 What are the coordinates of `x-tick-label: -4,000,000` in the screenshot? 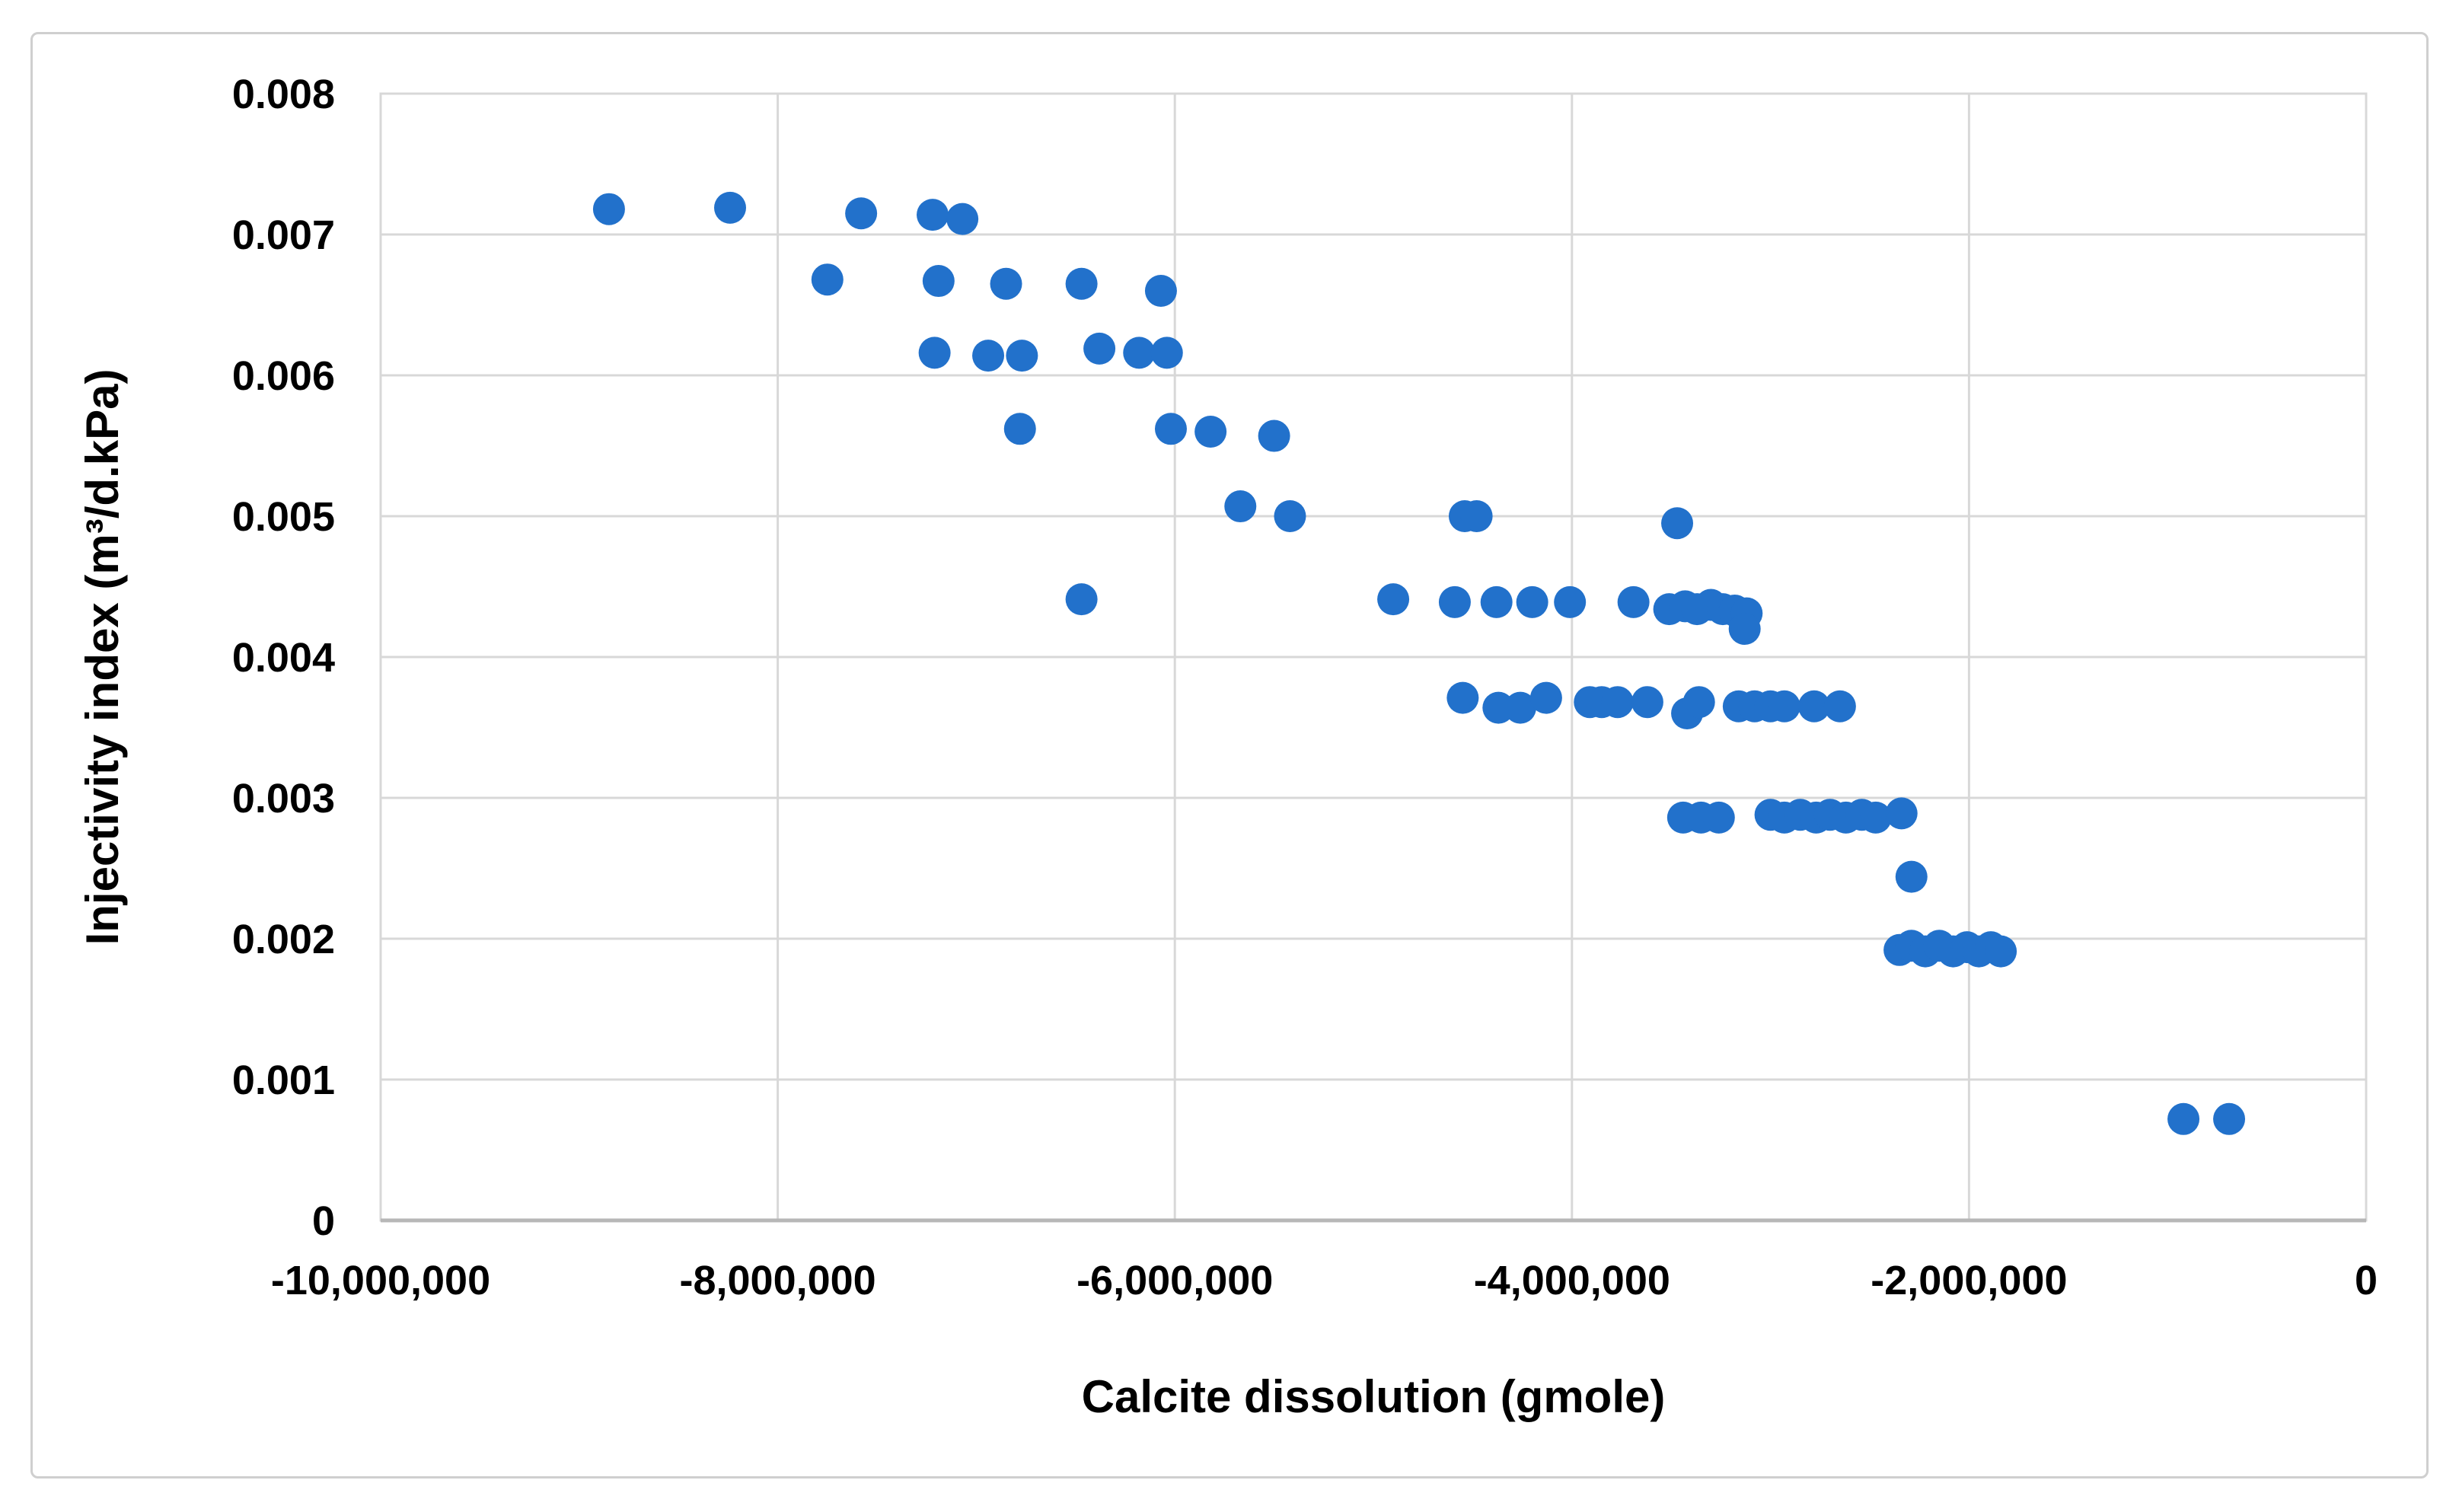 It's located at (1572, 1280).